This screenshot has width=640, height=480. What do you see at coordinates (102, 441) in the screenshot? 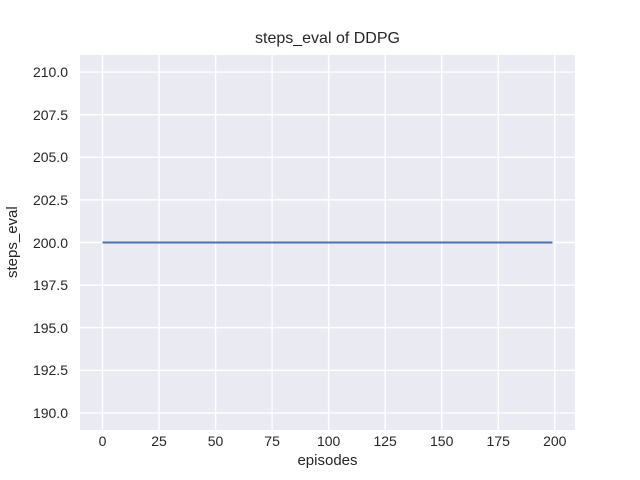
I see `x-tick-label: 0` at bounding box center [102, 441].